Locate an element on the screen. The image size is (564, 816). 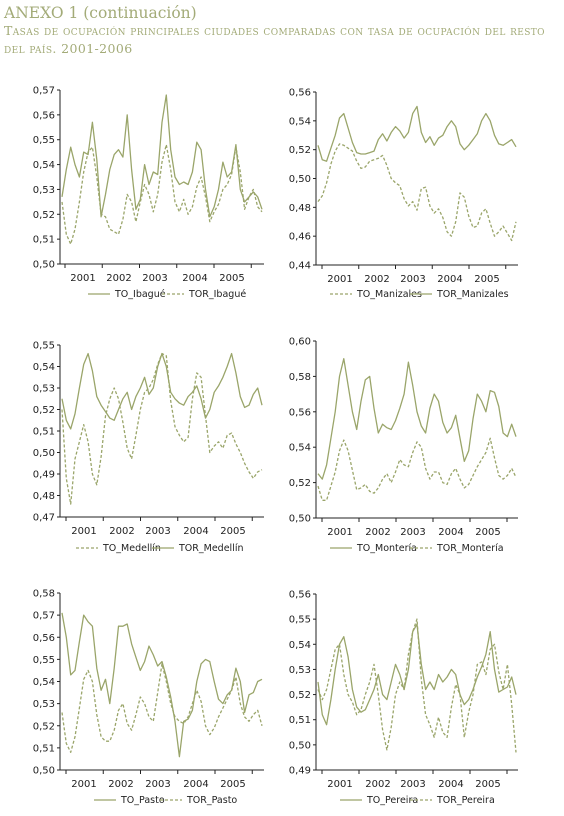
legend-label: TO_Pasto is located at coordinates (142, 800).